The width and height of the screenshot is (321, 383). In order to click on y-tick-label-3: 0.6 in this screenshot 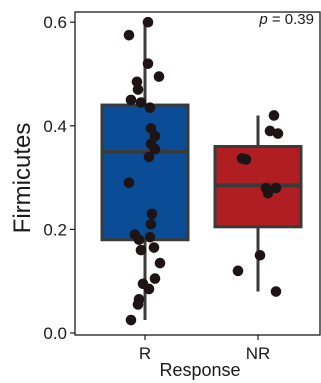, I will do `click(55, 22)`.